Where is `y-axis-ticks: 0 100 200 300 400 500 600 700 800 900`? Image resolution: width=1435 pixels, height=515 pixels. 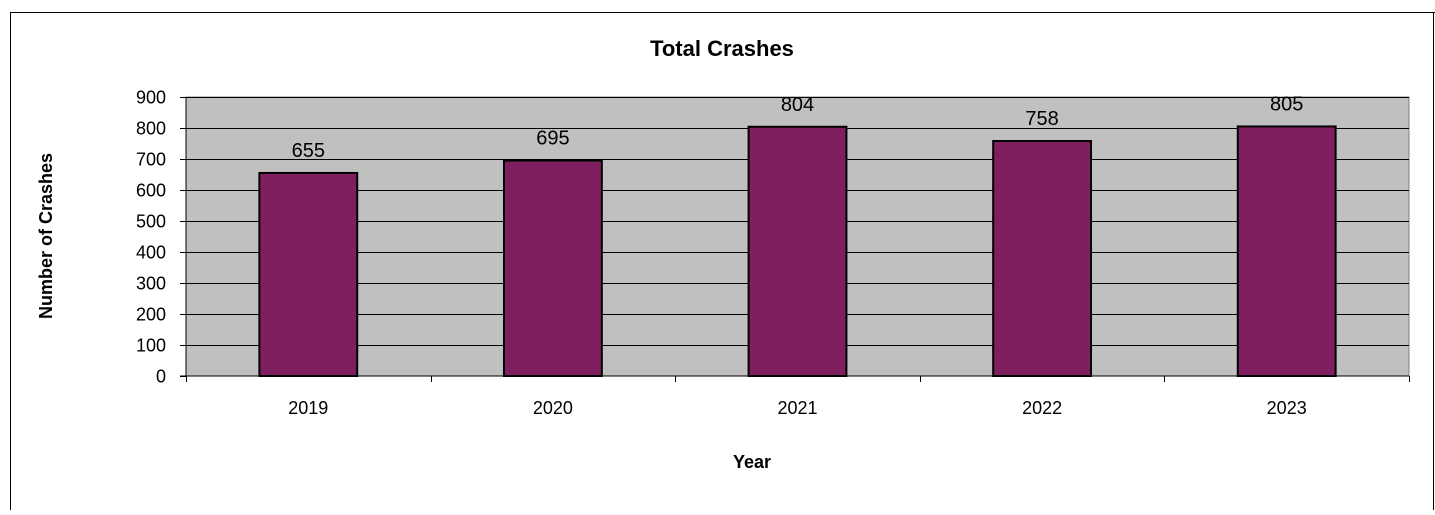 y-axis-ticks: 0 100 200 300 400 500 600 700 800 900 is located at coordinates (161, 237).